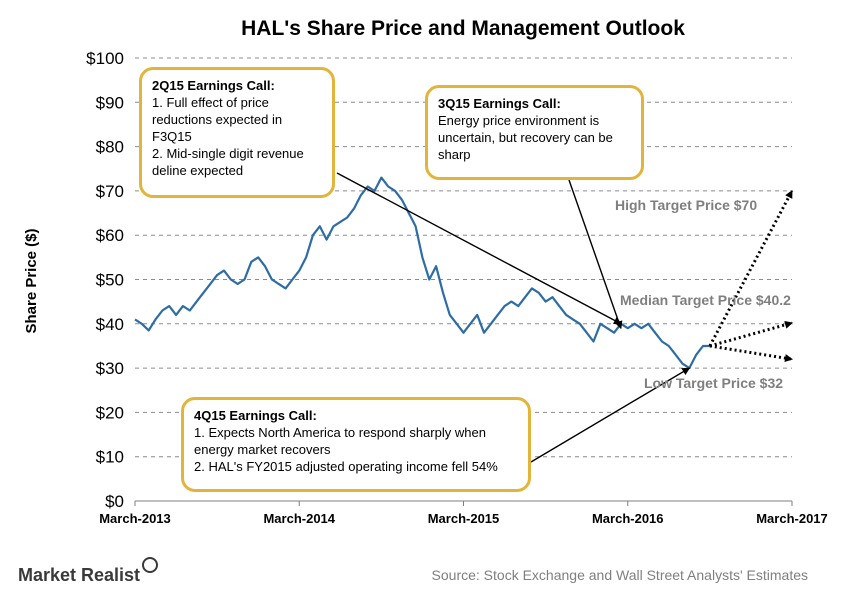 The width and height of the screenshot is (846, 600). I want to click on callout-2q15-line: reductions expected in, so click(217, 119).